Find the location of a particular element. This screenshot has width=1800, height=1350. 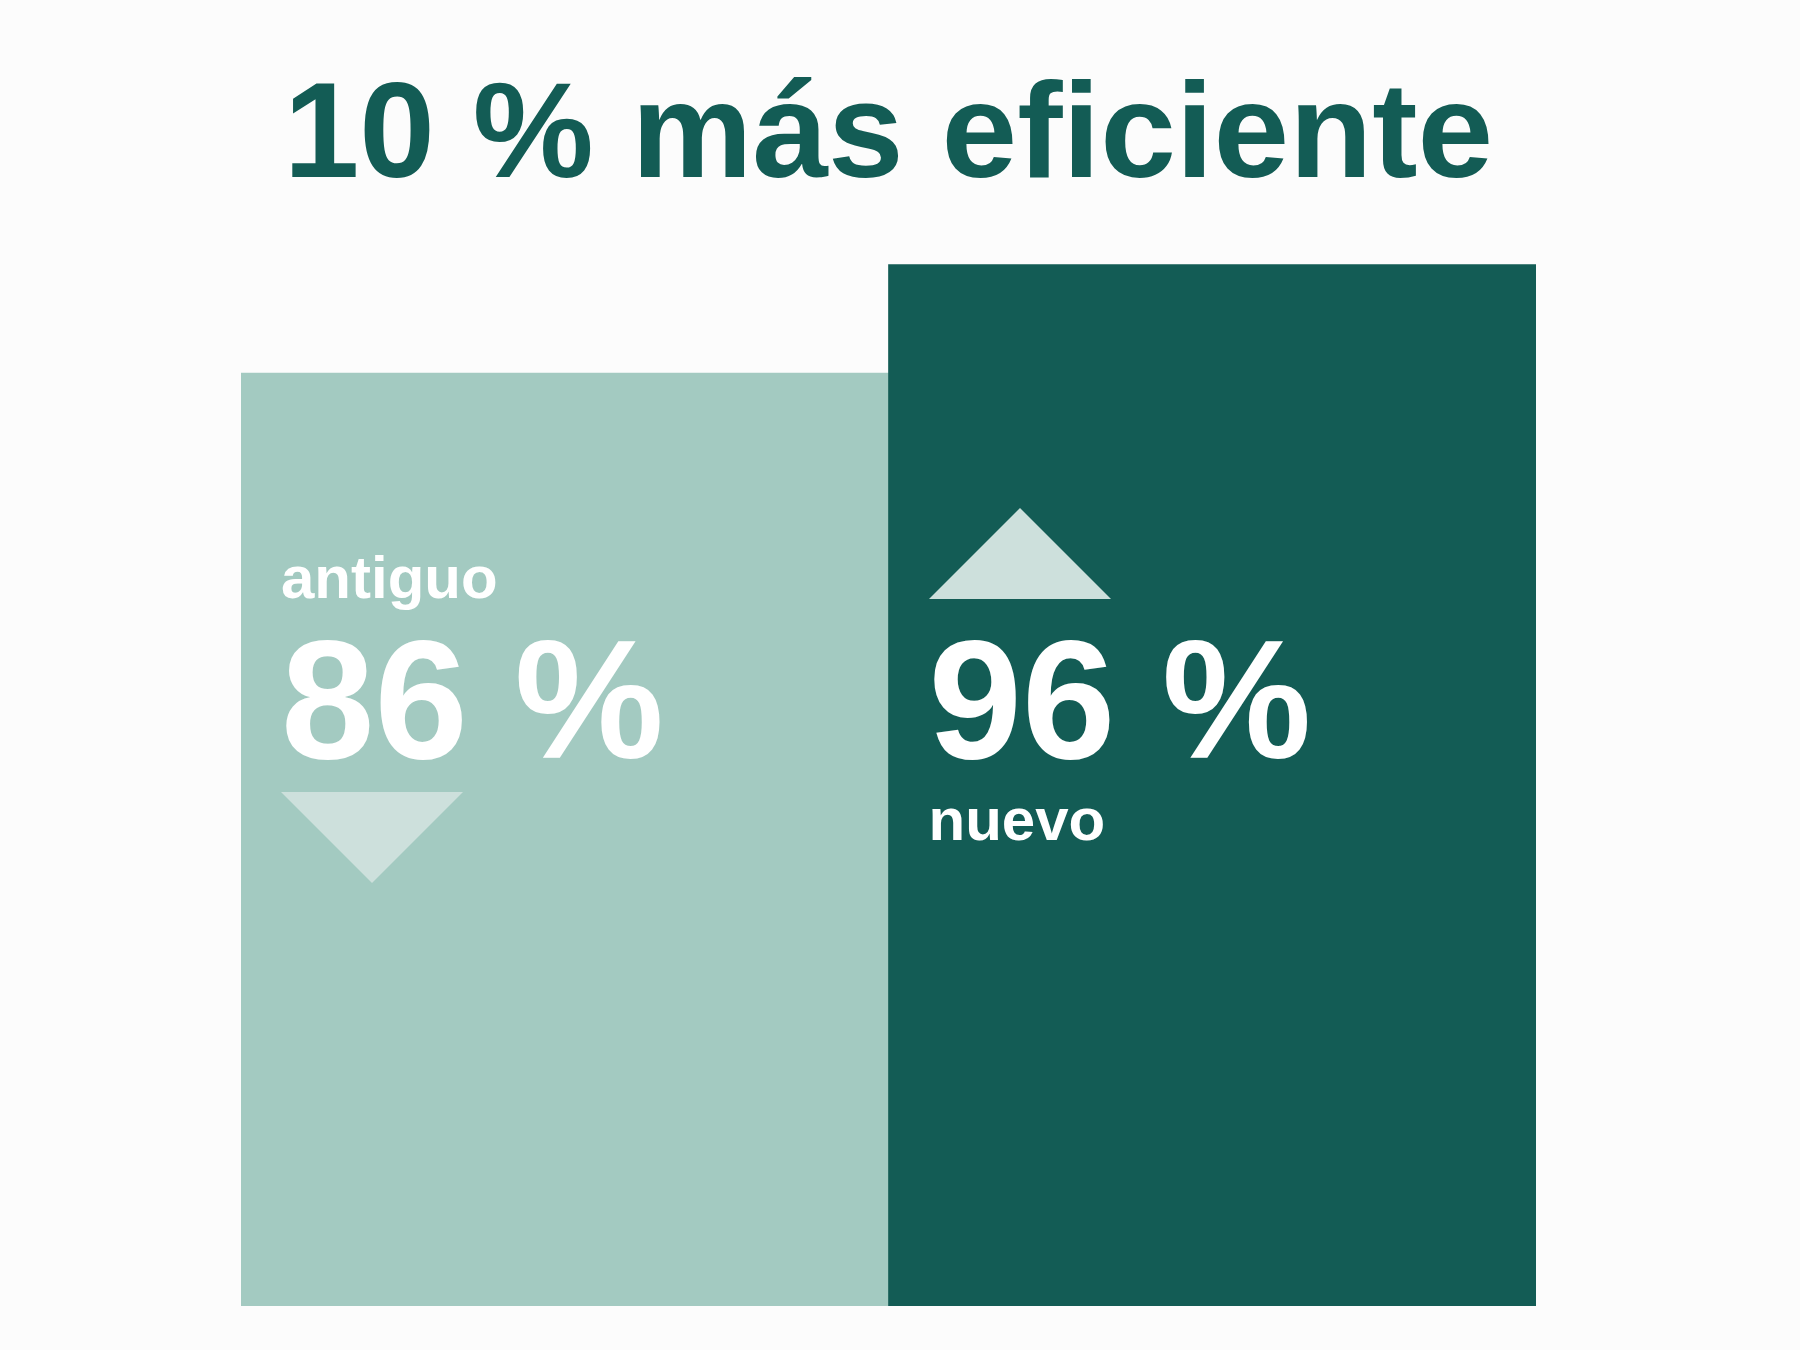

chart-title: 10 % más eficiente is located at coordinates (888, 130).